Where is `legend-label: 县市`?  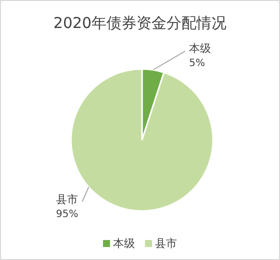 legend-label: 县市 is located at coordinates (166, 243).